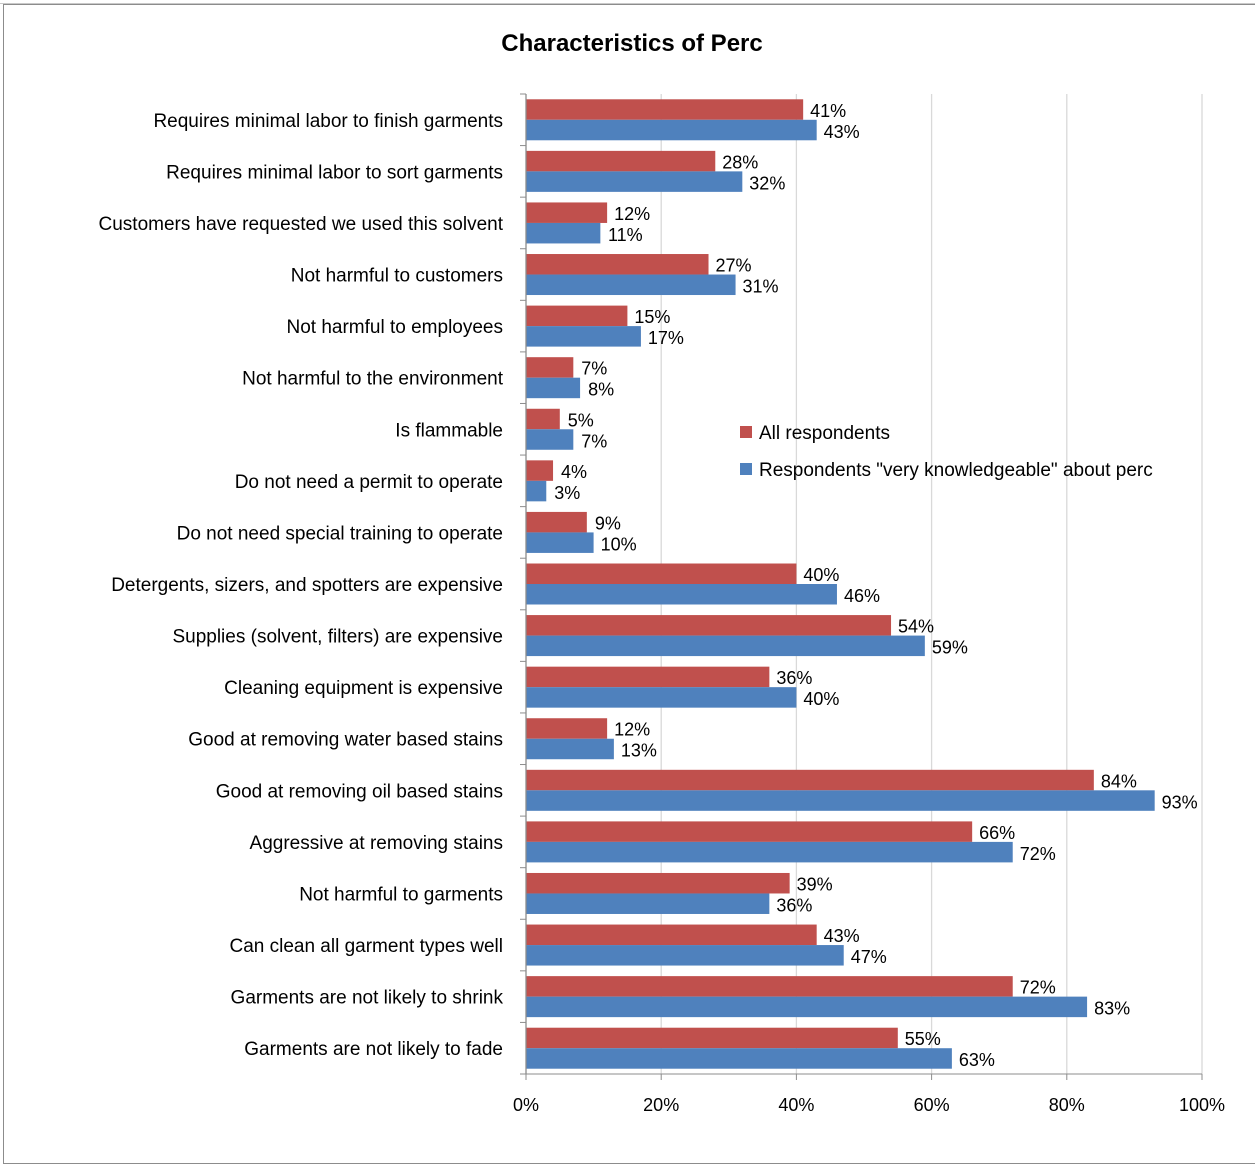 Image resolution: width=1255 pixels, height=1164 pixels. I want to click on data-label: 83%, so click(1112, 1009).